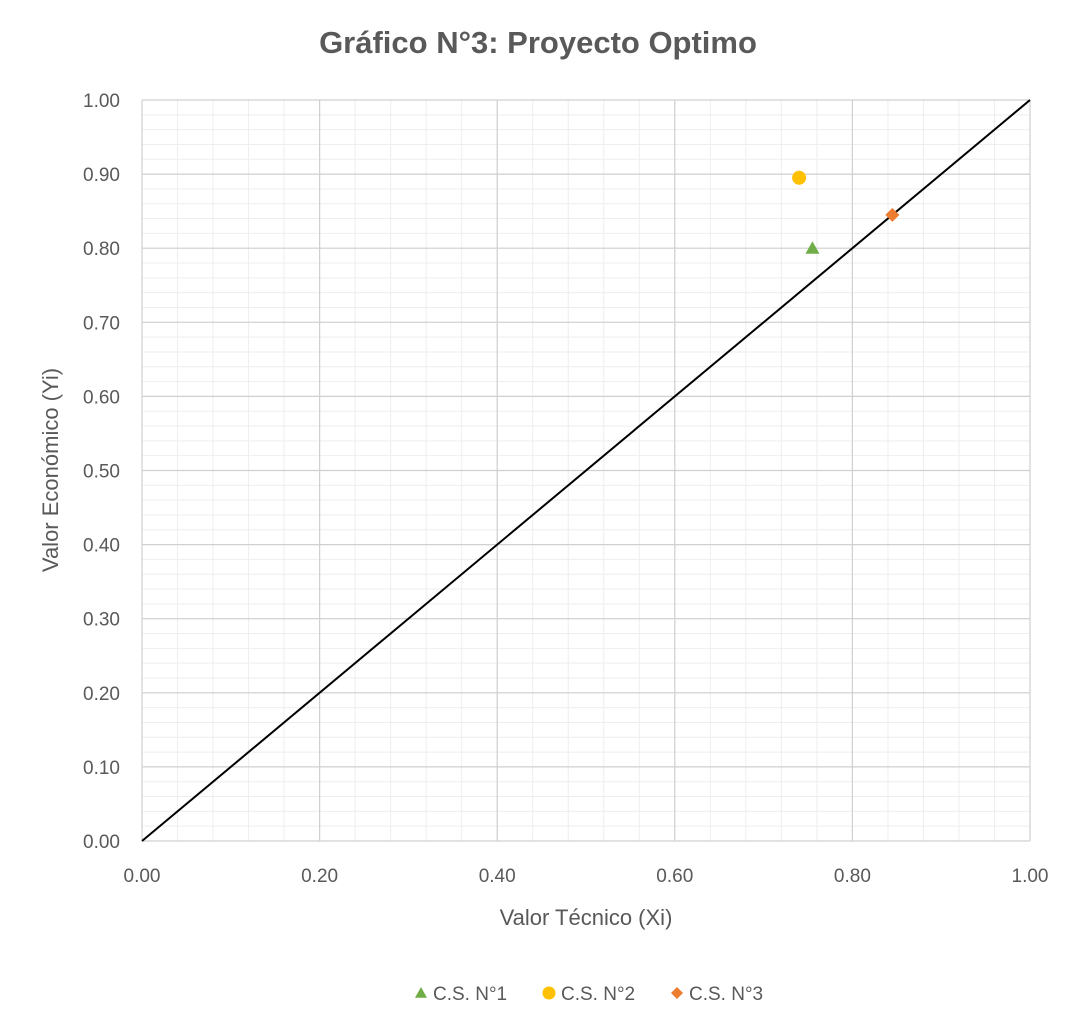 This screenshot has height=1032, width=1076. What do you see at coordinates (101, 249) in the screenshot?
I see `y-tick-label: 0.80` at bounding box center [101, 249].